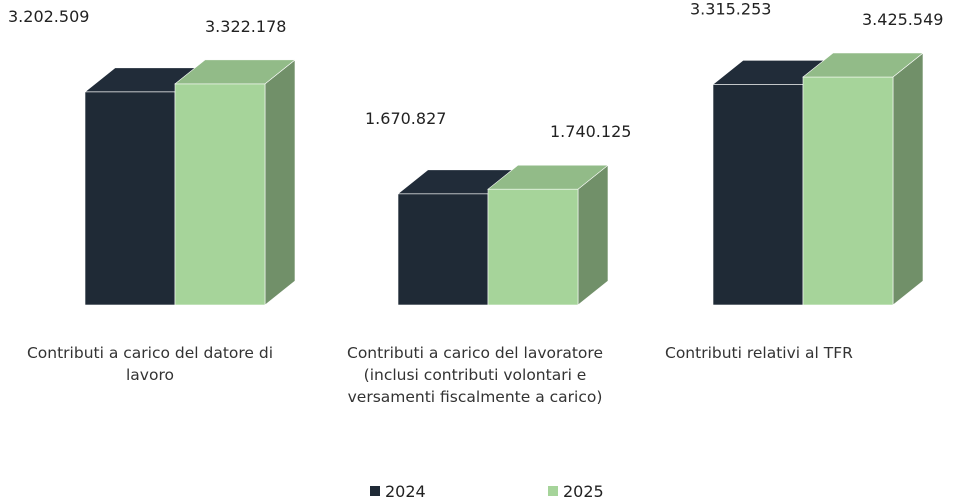  Describe the element at coordinates (583, 491) in the screenshot. I see `legend-label: 2025` at that location.